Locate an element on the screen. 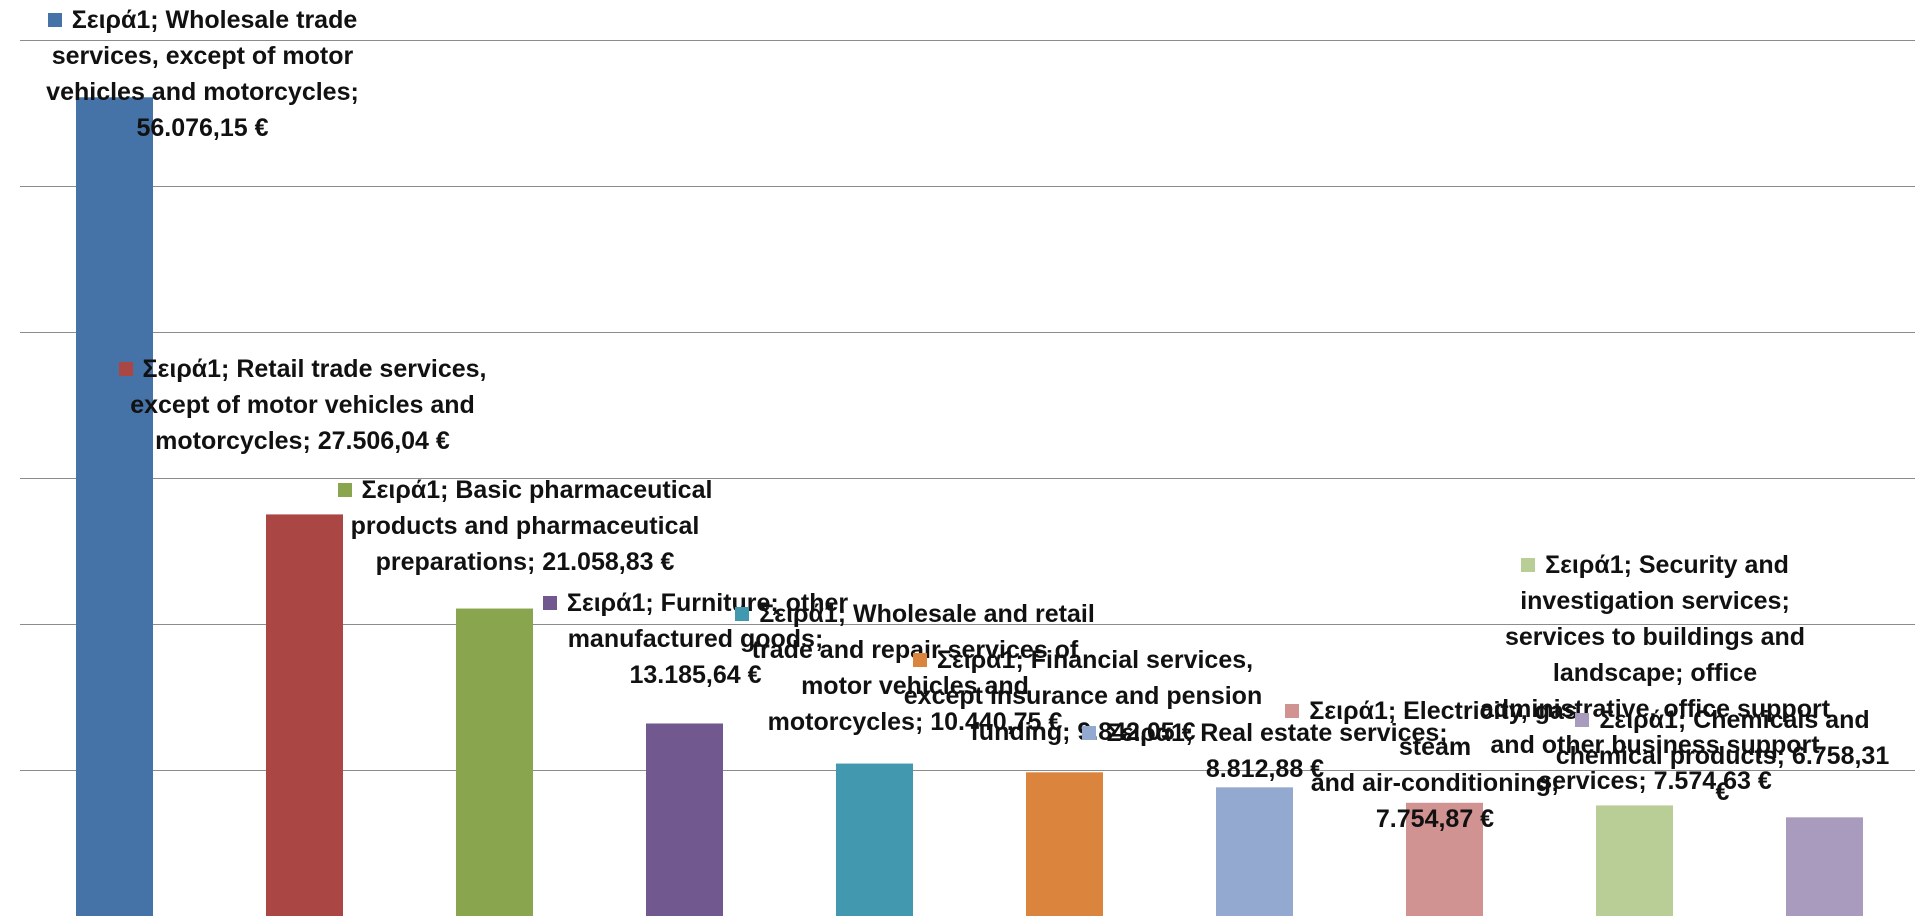  data-label-line: except insurance and pension is located at coordinates (1083, 696).